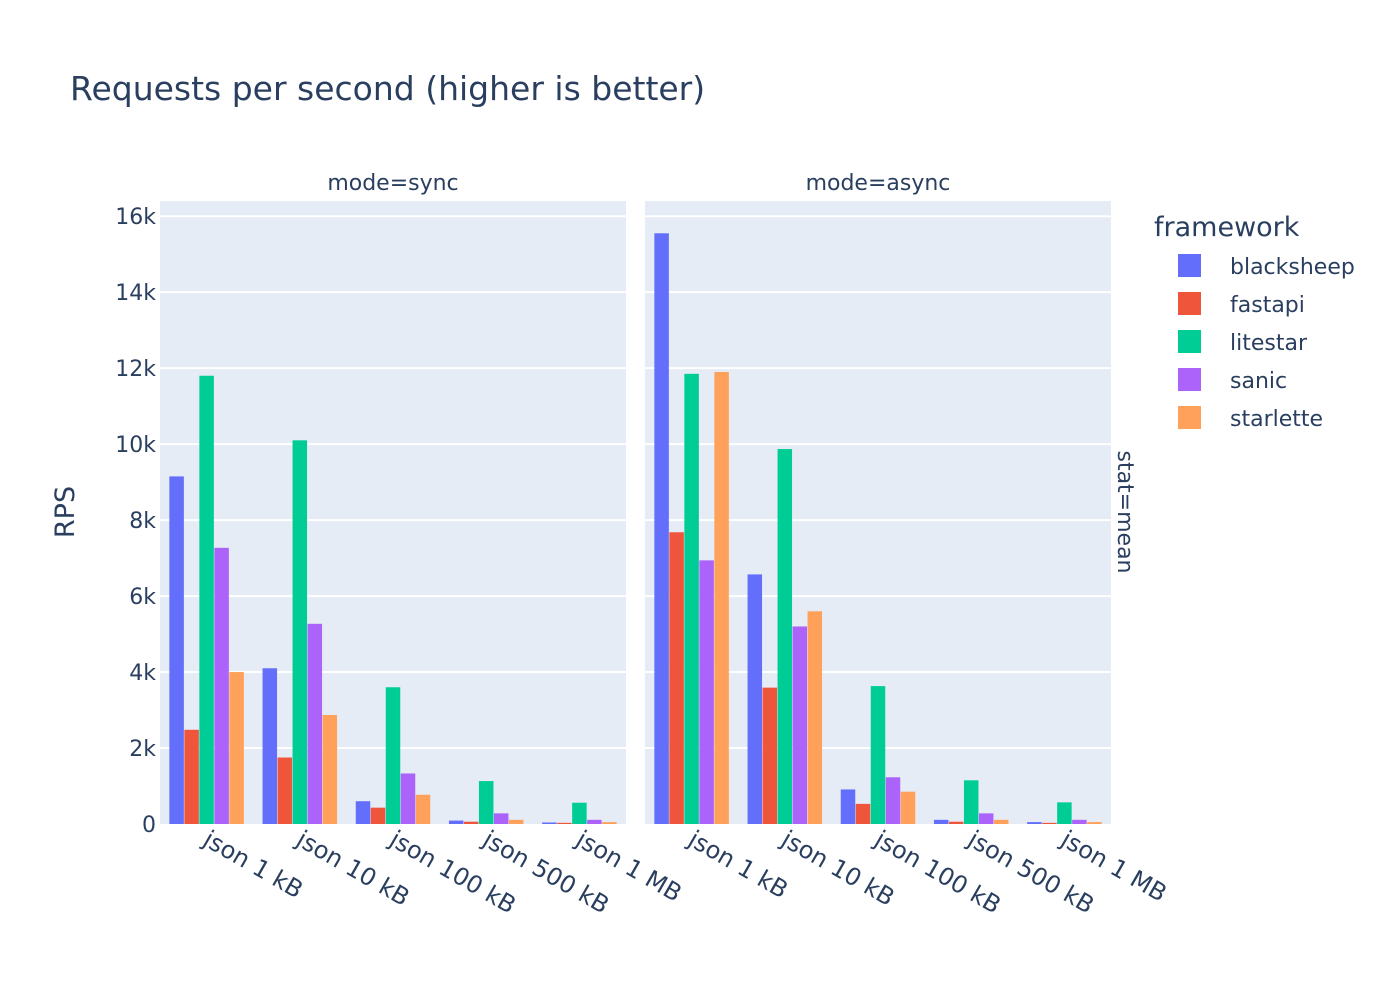 The height and width of the screenshot is (1000, 1400). I want to click on legend-swatch-litestar, so click(1189, 341).